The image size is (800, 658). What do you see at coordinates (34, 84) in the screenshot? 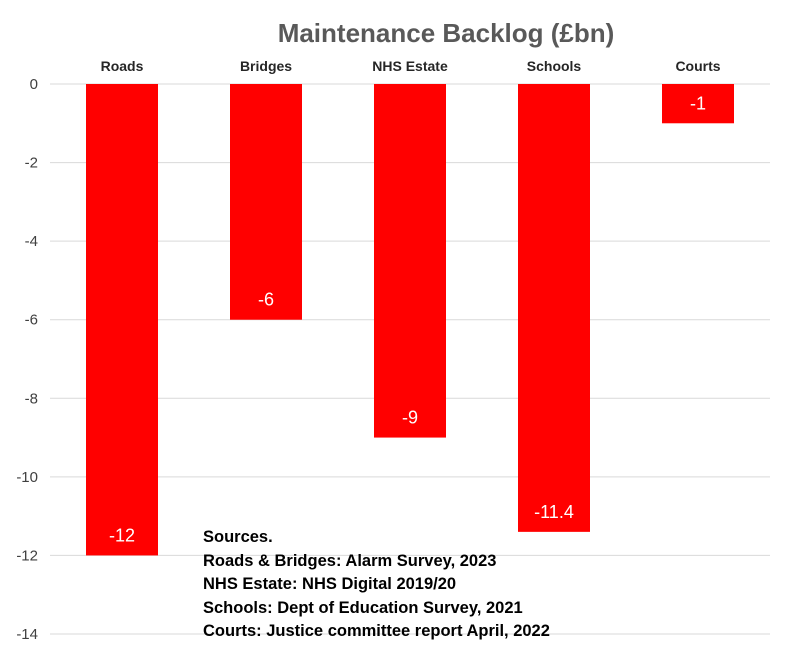
I see `y-tick-label: 0` at bounding box center [34, 84].